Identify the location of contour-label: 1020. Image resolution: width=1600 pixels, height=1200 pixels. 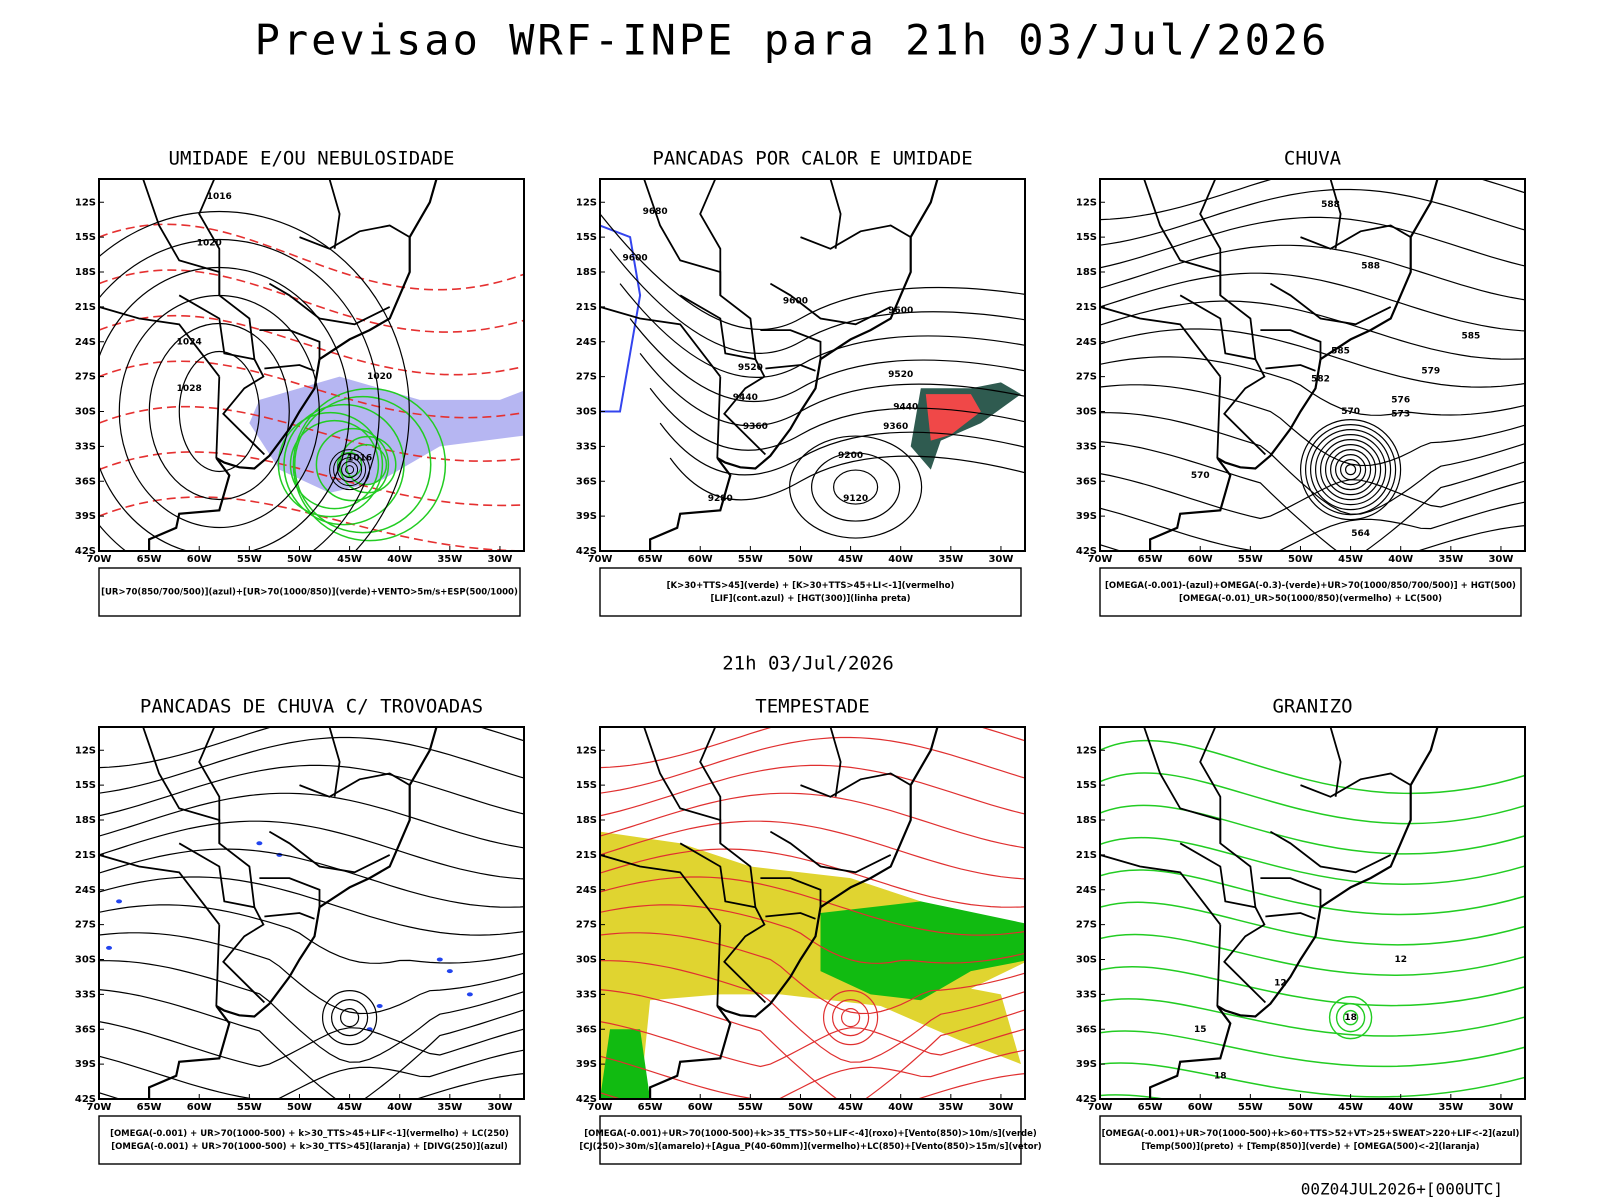
(209, 243).